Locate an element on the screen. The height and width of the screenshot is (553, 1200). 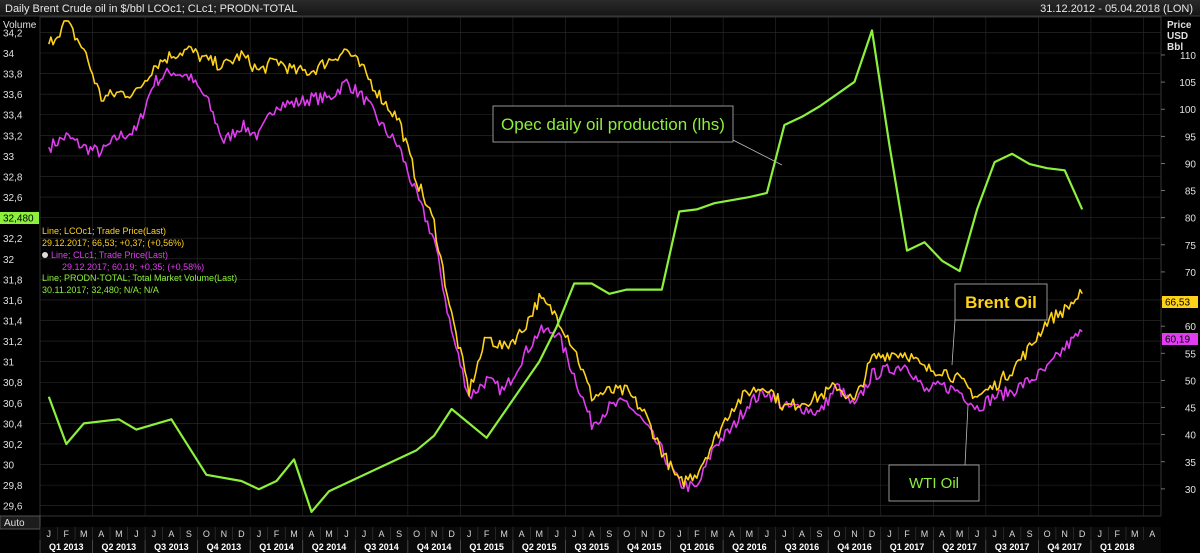
right-tick-label: 35 is located at coordinates (1191, 463).